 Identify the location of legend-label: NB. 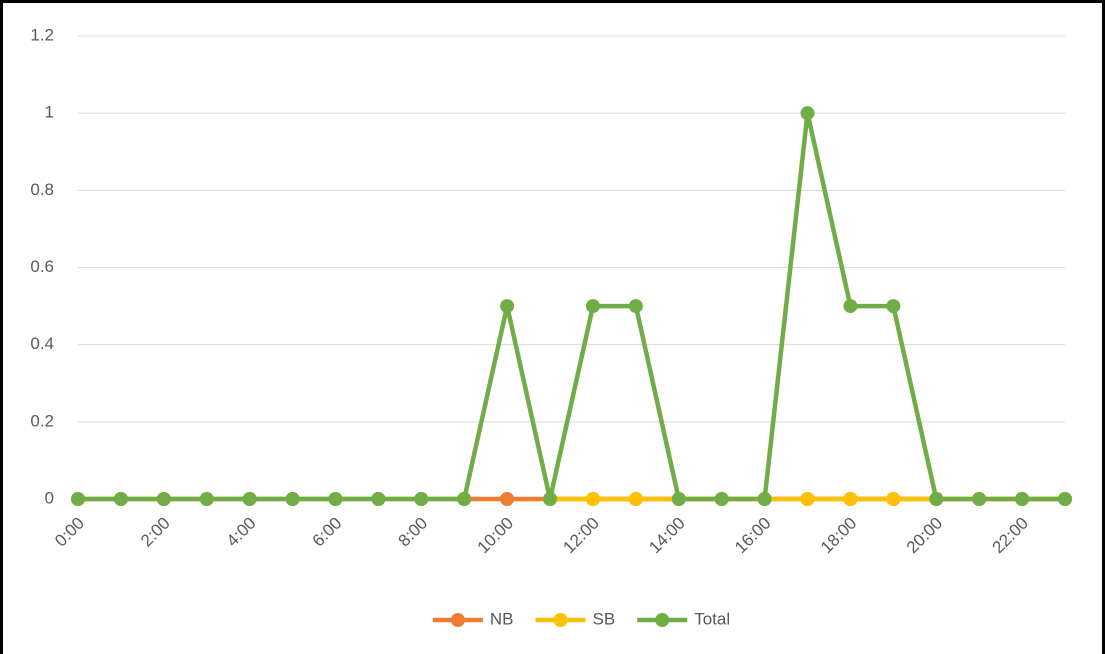
(502, 618).